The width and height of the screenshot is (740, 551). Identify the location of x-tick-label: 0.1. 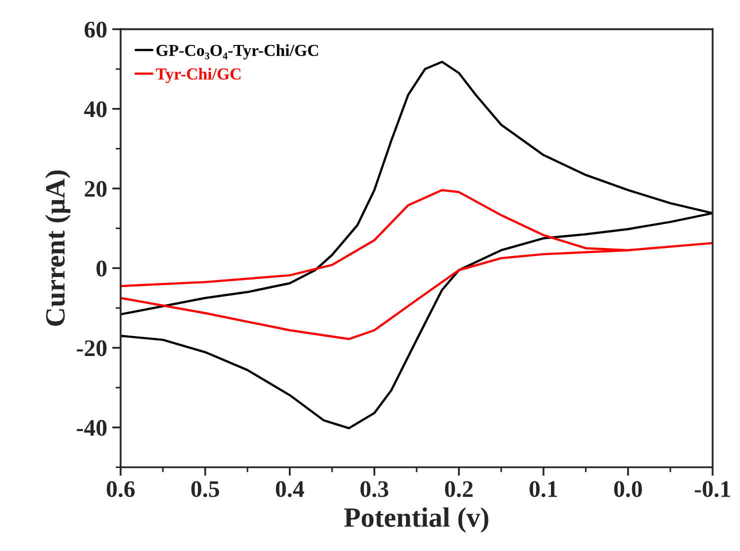
(544, 489).